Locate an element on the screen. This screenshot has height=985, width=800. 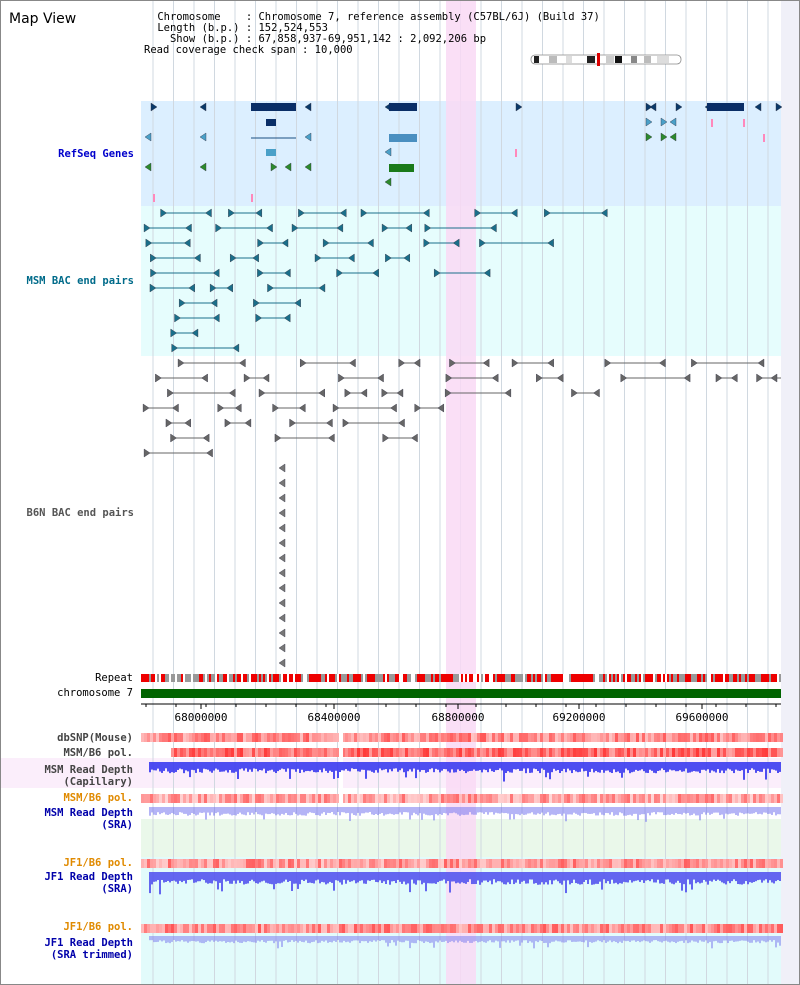
track-label-refseq: RefSeq Genes is located at coordinates (96, 154).